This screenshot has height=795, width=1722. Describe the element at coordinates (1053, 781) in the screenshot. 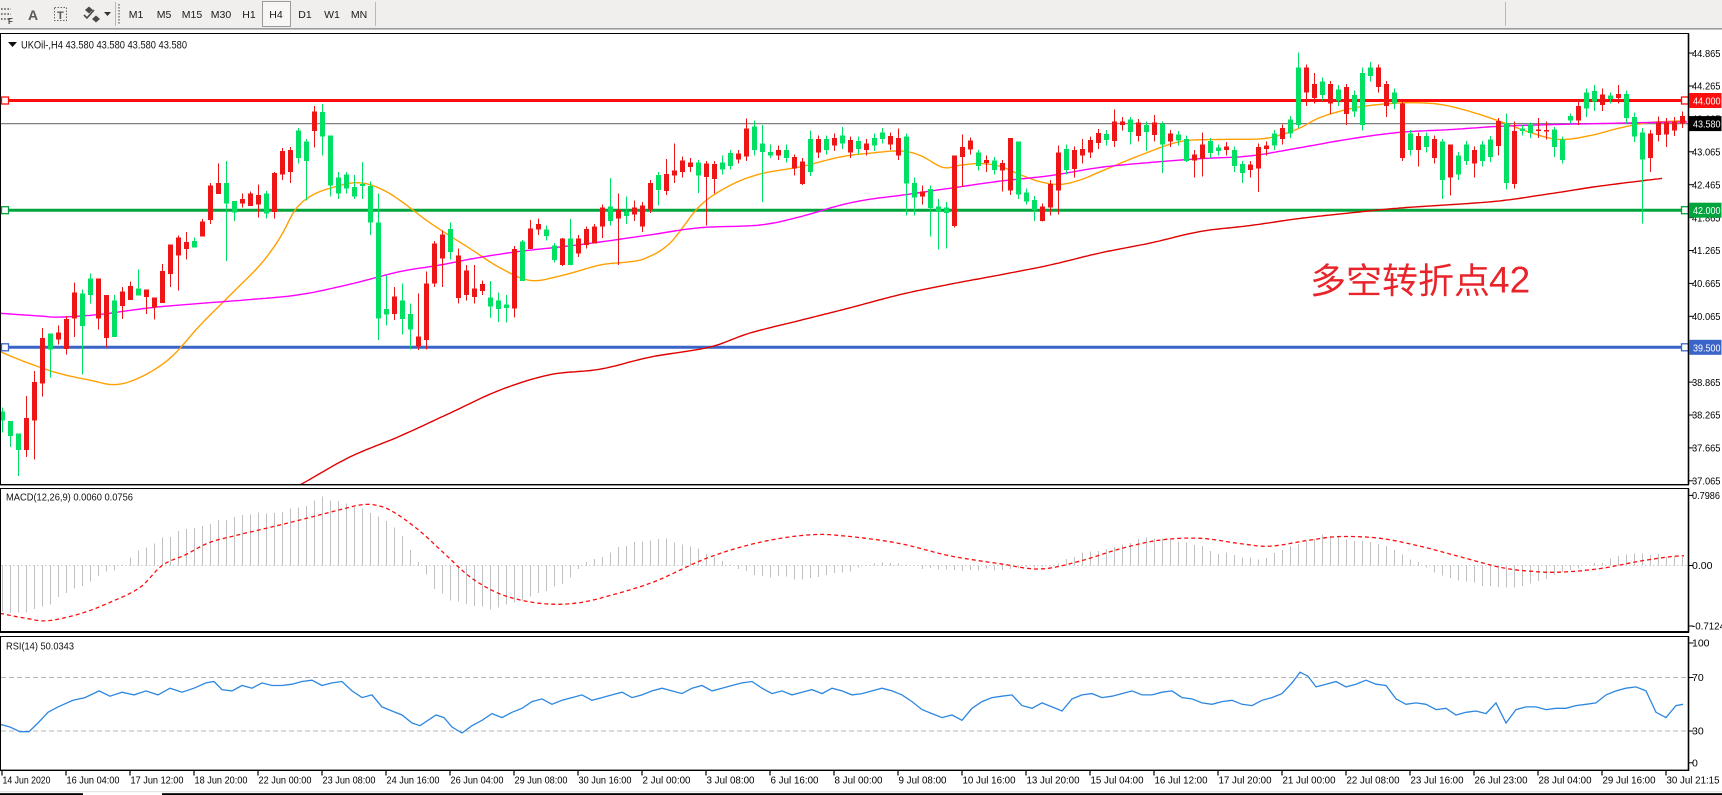

I see `svg-text: 13 Jul 20:00` at that location.